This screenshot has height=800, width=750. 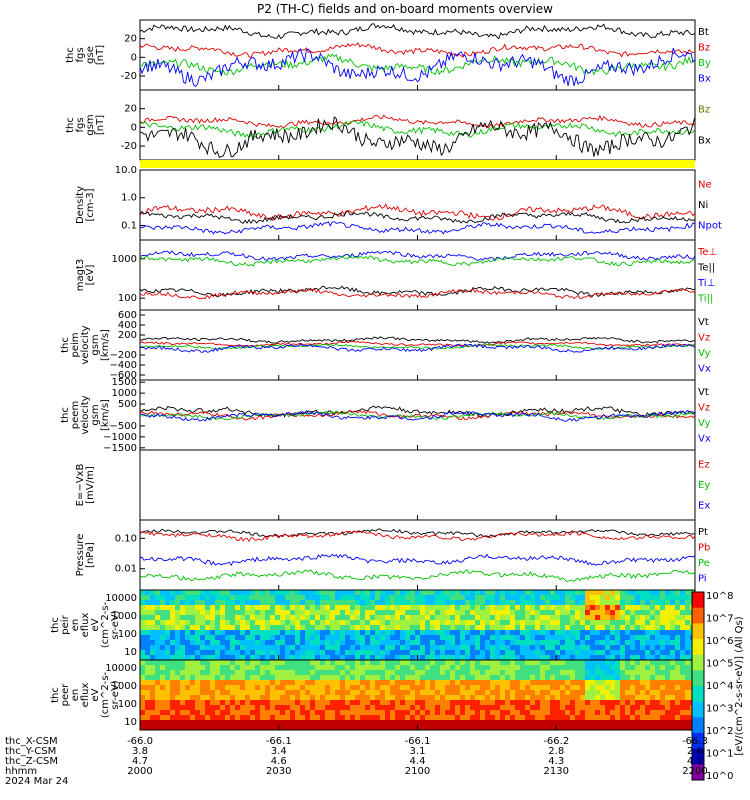 I want to click on legend-ey: Ey, so click(x=704, y=485).